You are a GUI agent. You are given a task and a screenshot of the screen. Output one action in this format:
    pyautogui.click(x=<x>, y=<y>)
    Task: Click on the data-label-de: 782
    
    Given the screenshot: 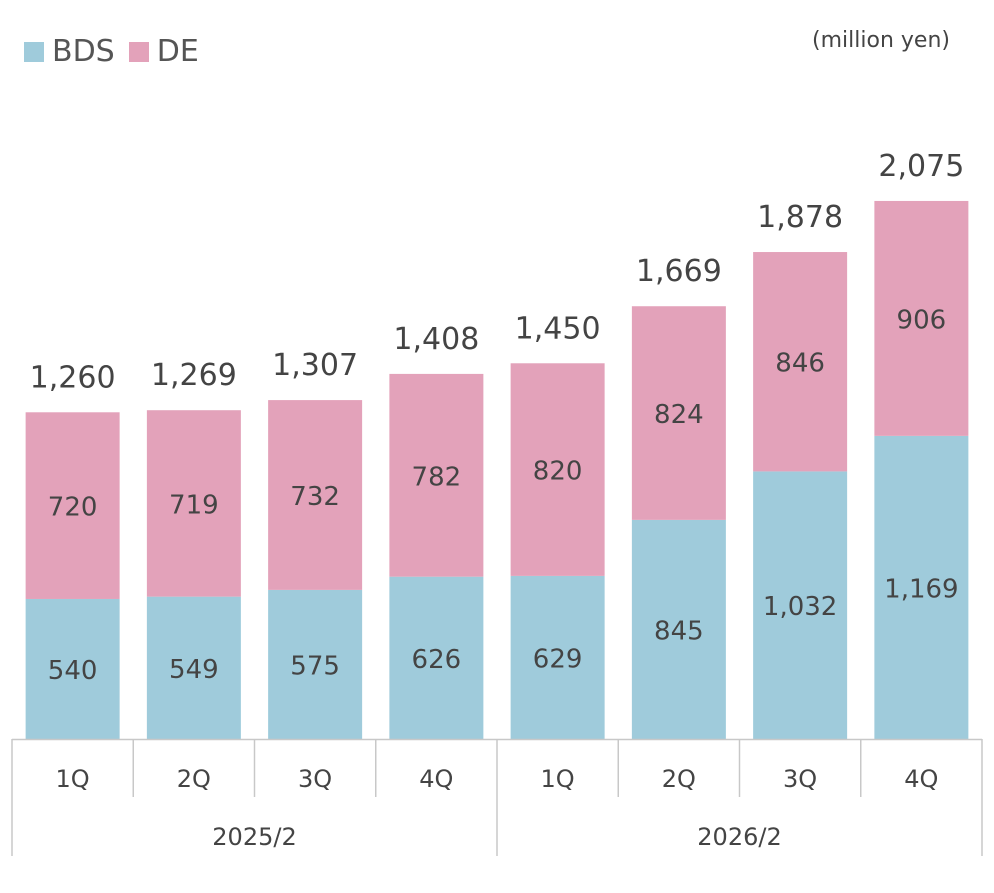 What is the action you would take?
    pyautogui.click(x=437, y=477)
    